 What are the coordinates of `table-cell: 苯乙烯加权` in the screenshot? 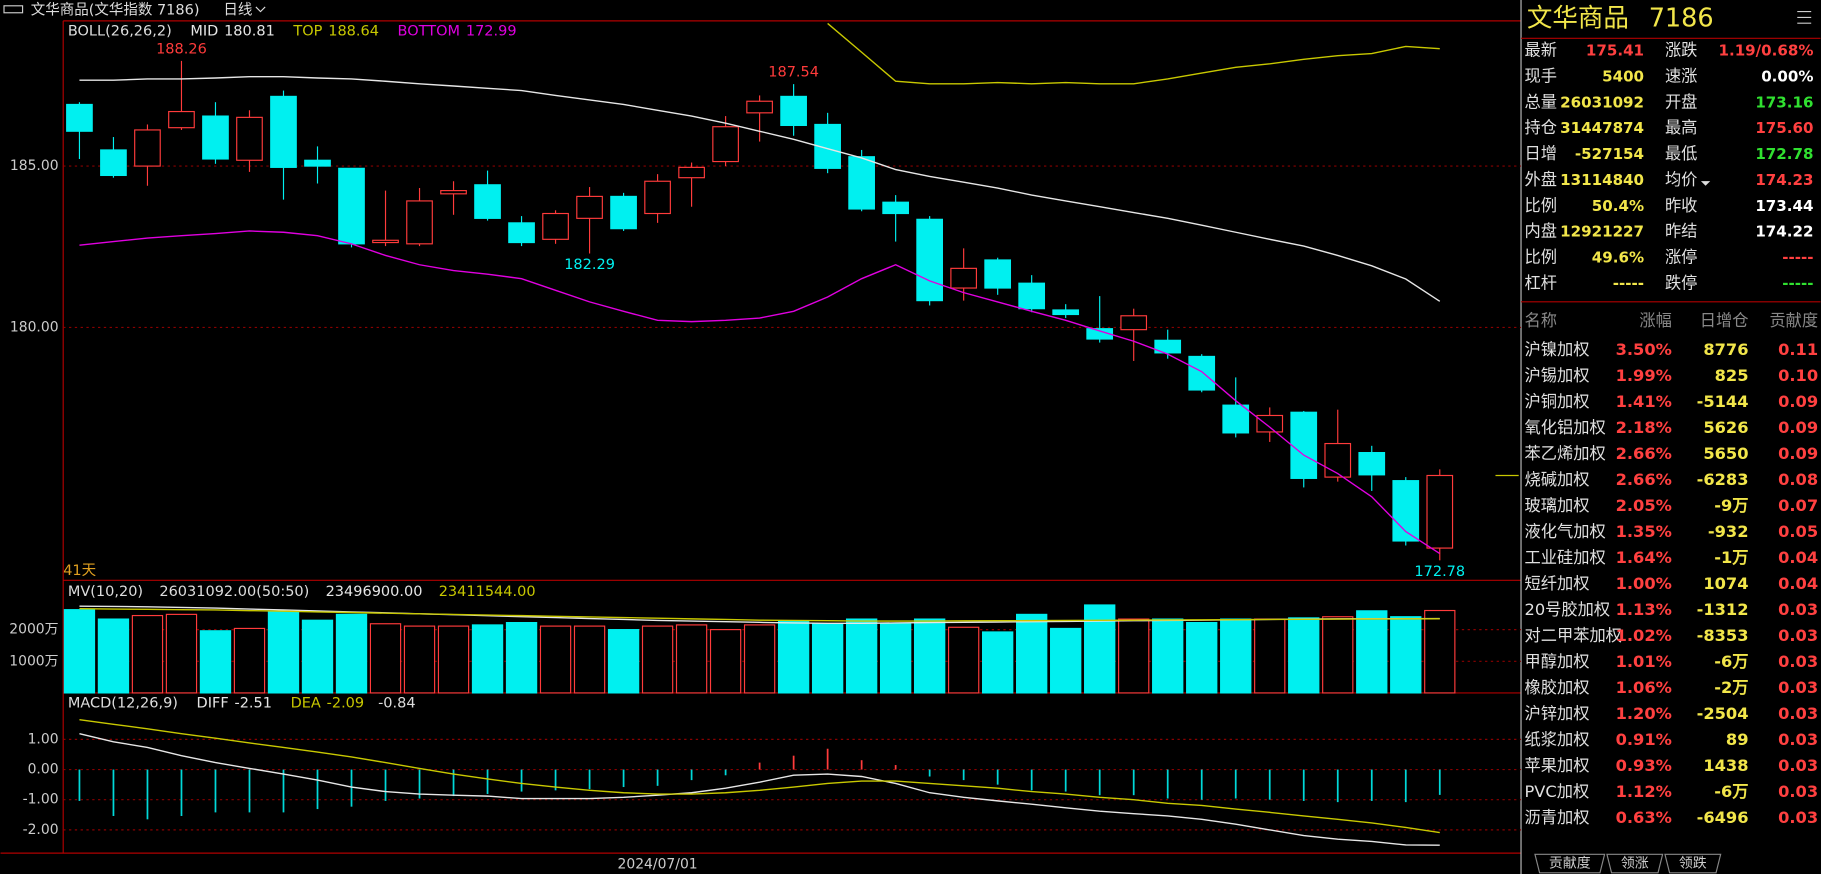 It's located at (1565, 453).